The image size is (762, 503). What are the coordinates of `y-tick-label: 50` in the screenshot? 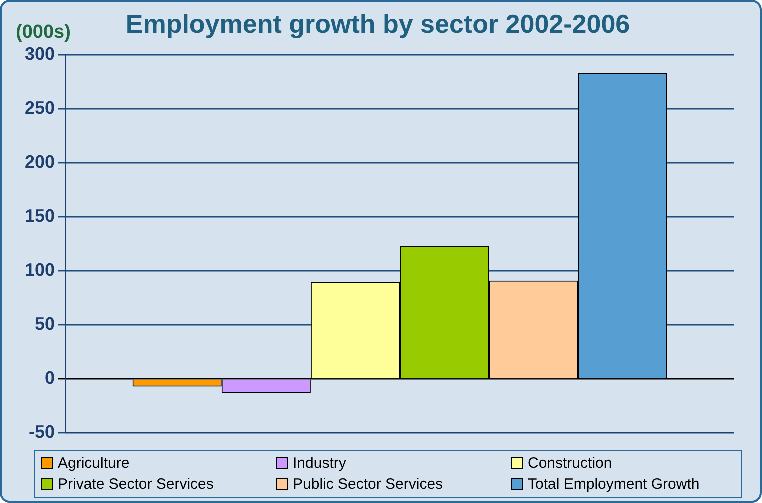 It's located at (45, 324).